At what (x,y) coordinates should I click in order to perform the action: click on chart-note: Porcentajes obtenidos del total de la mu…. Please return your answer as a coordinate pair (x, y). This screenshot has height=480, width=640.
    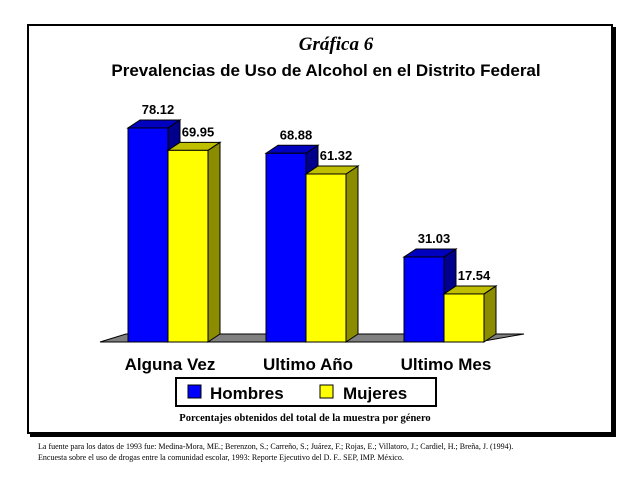
    Looking at the image, I should click on (304, 418).